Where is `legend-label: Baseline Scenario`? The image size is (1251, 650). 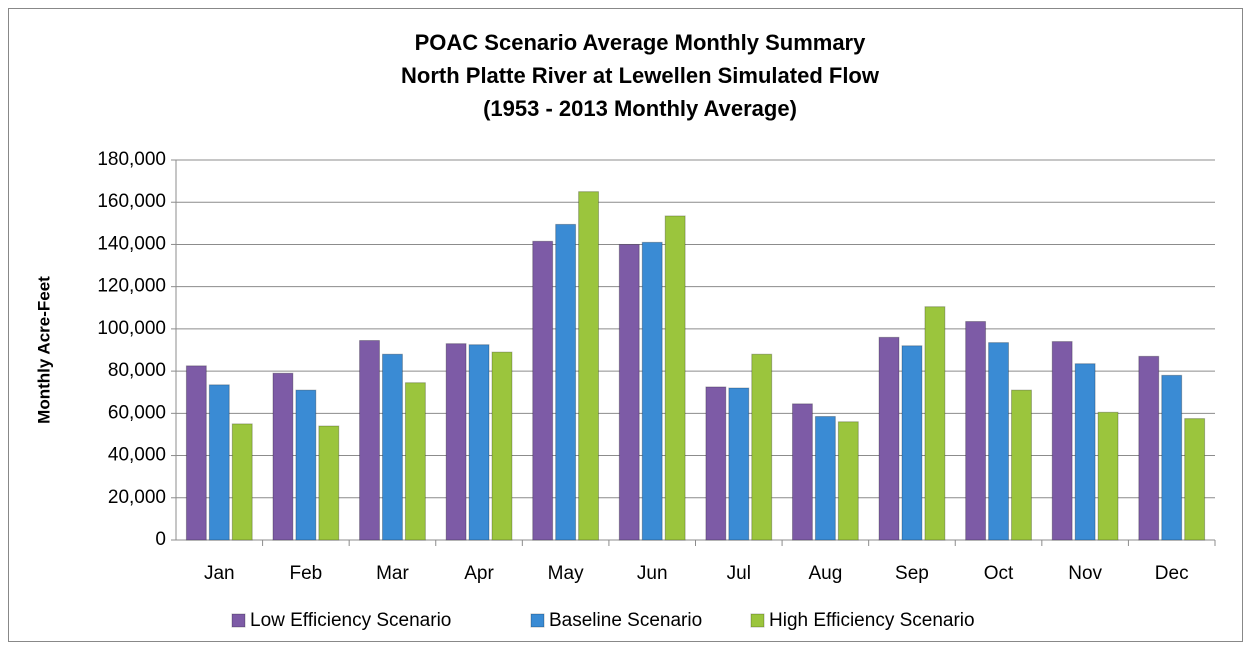
legend-label: Baseline Scenario is located at coordinates (625, 620).